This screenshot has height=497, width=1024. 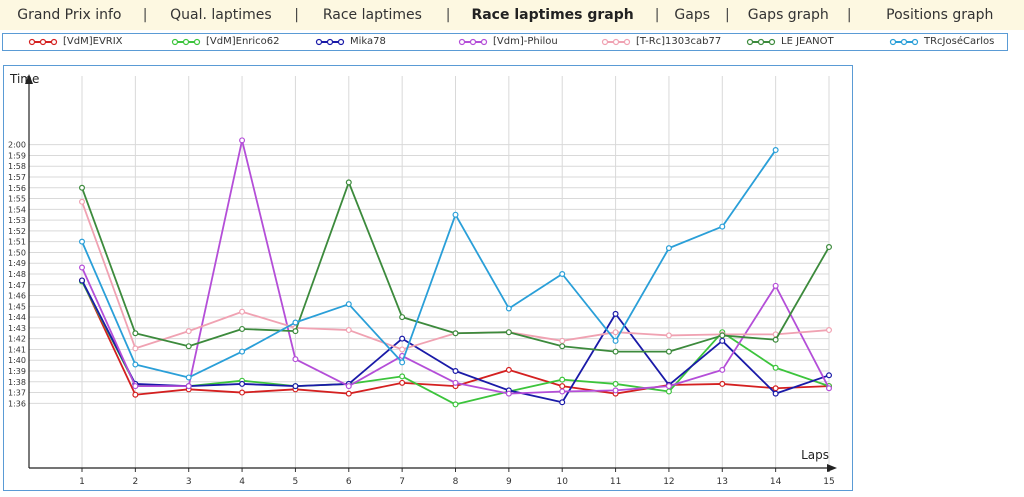 I want to click on x-tick-label: 6, so click(x=349, y=482).